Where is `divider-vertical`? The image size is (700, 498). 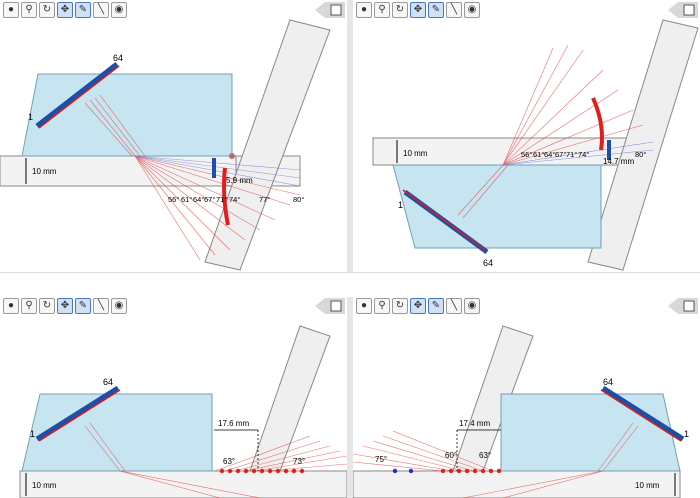
divider-vertical is located at coordinates (350, 249).